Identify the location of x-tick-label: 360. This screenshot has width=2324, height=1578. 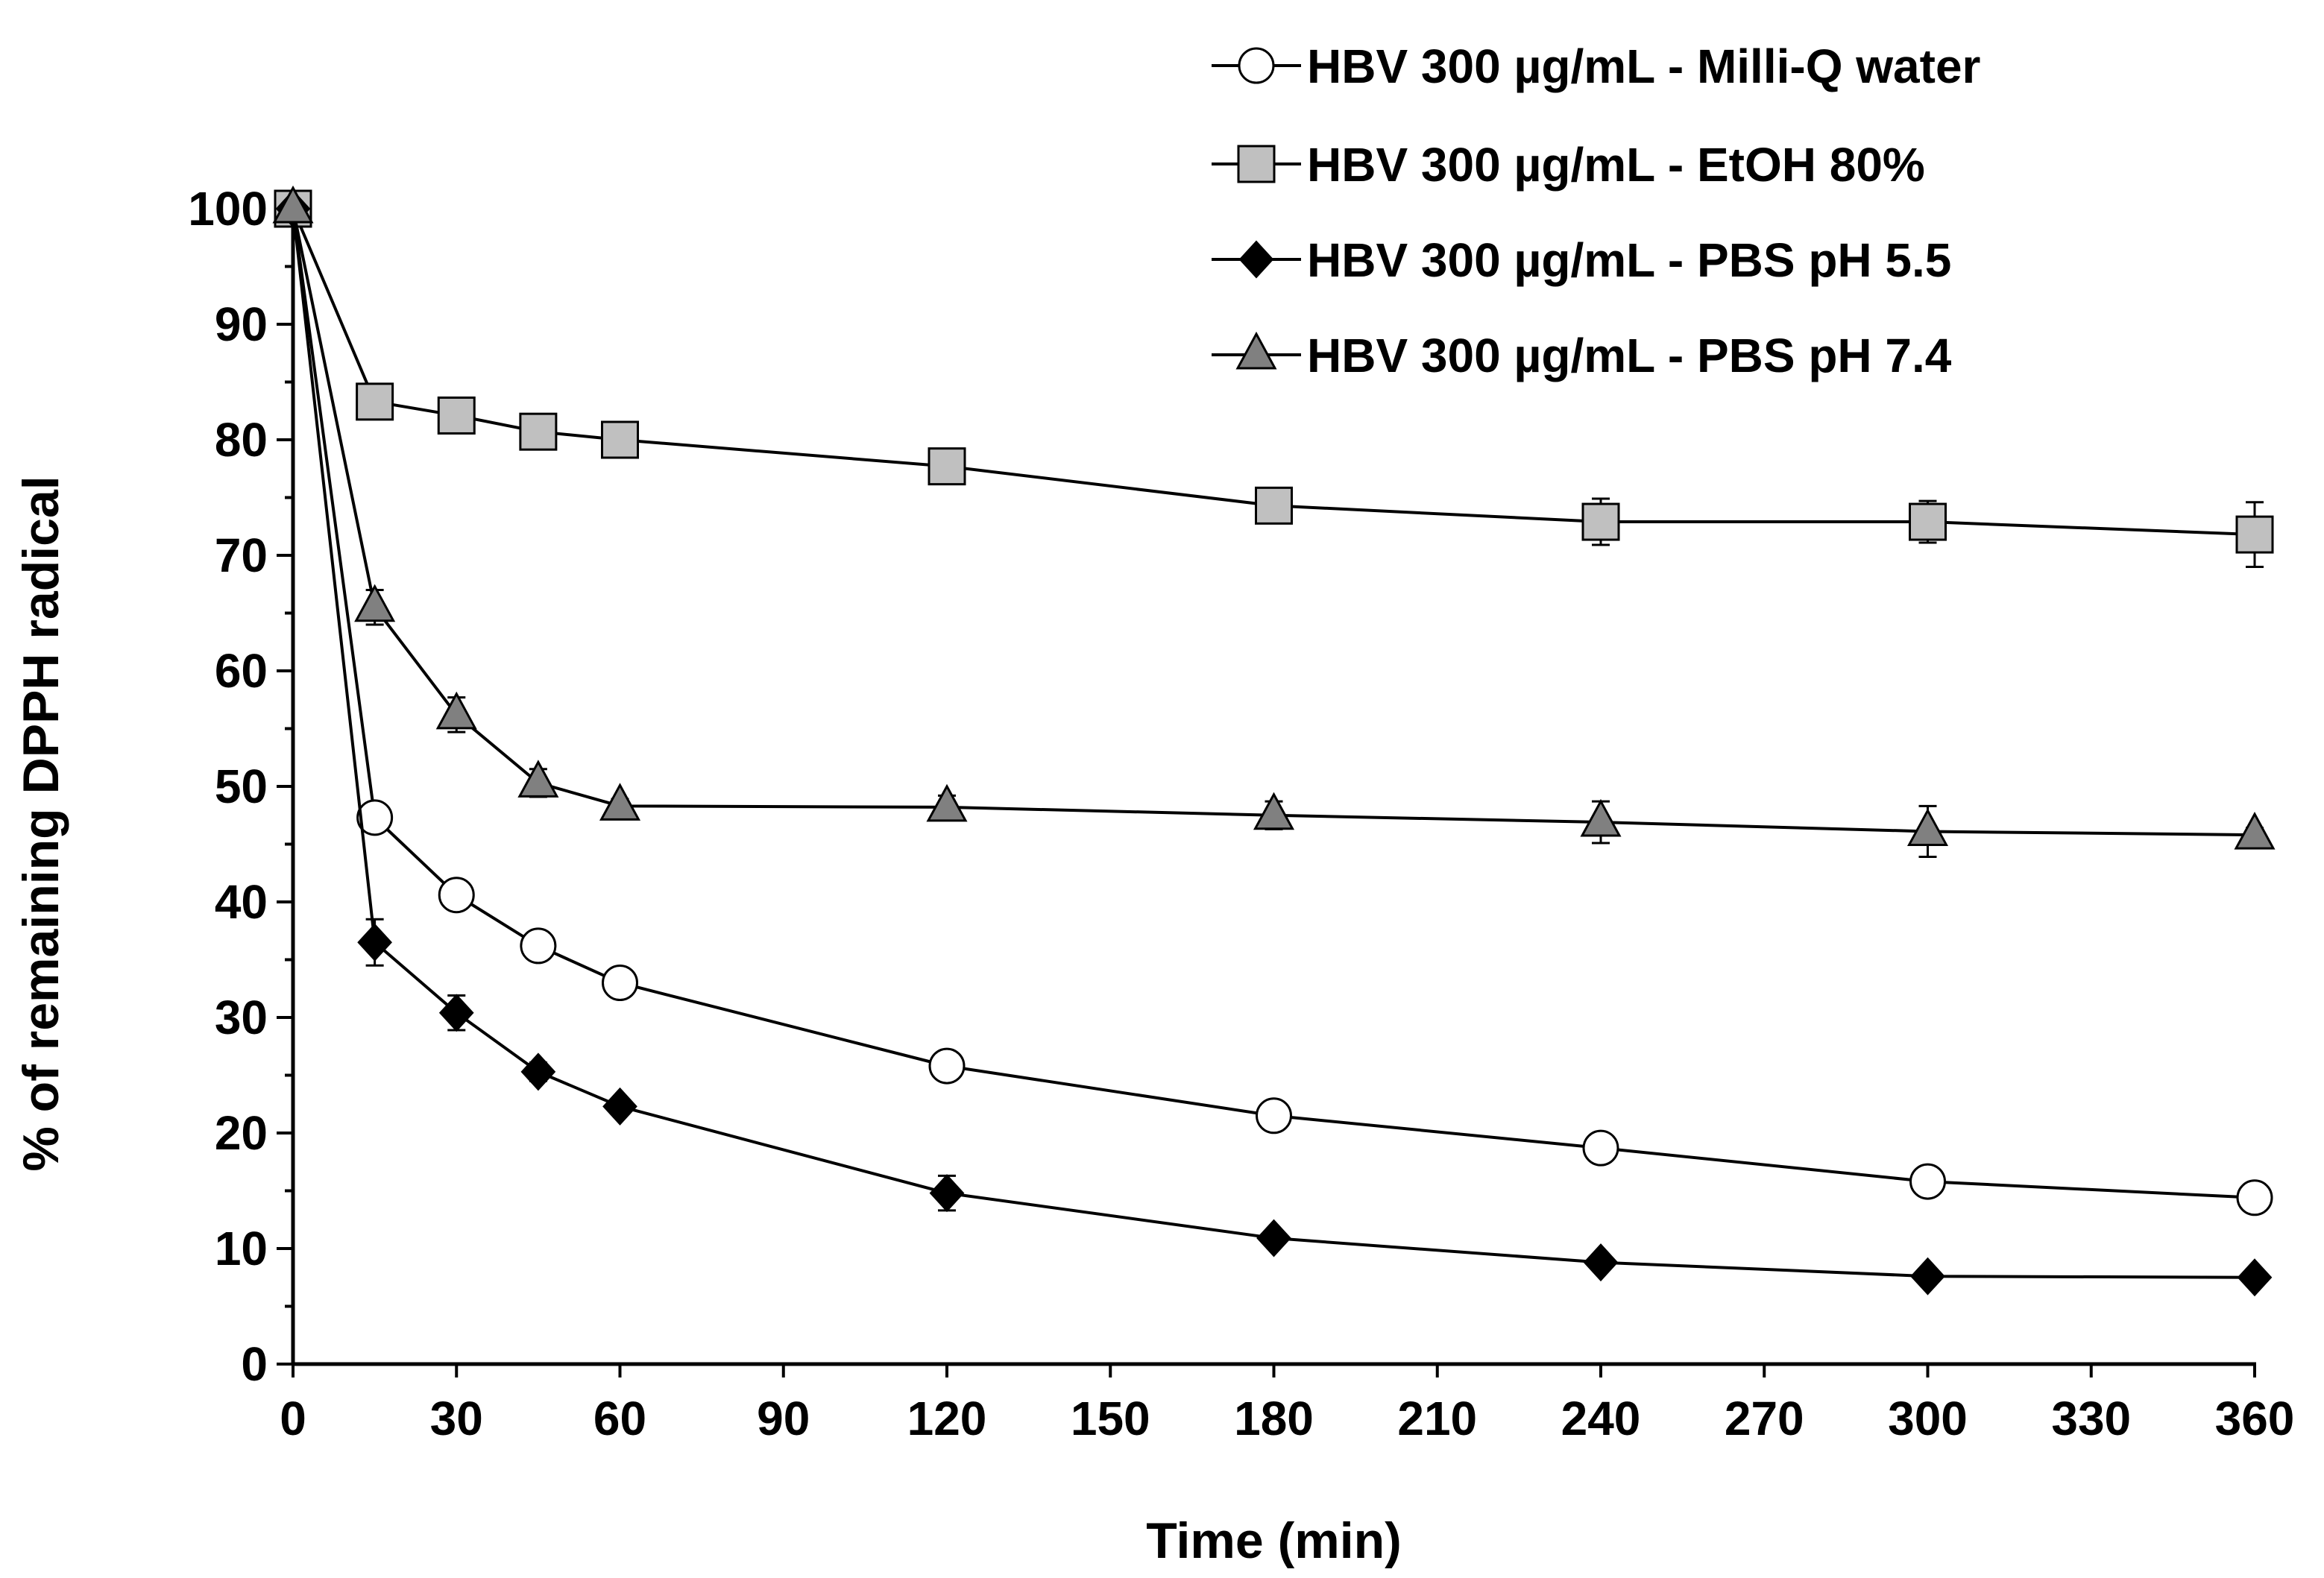
(2255, 1418).